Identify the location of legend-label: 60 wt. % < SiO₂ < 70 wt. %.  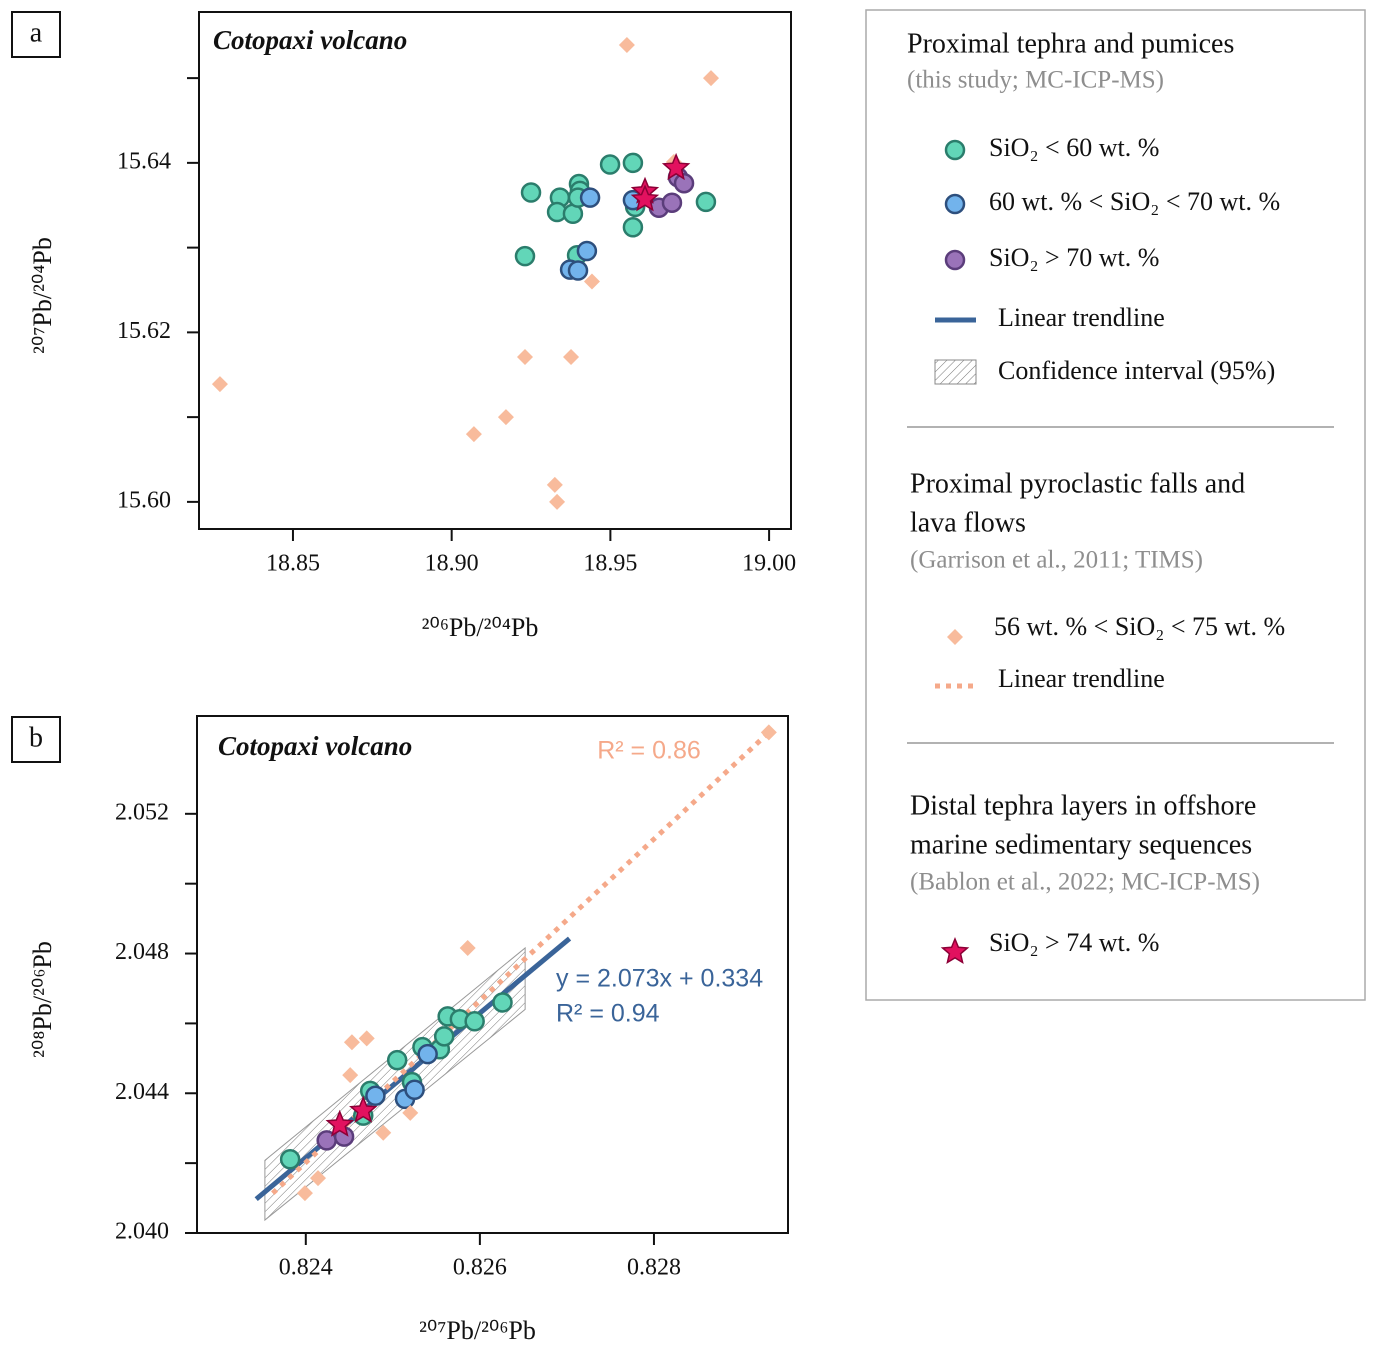
(1134, 201).